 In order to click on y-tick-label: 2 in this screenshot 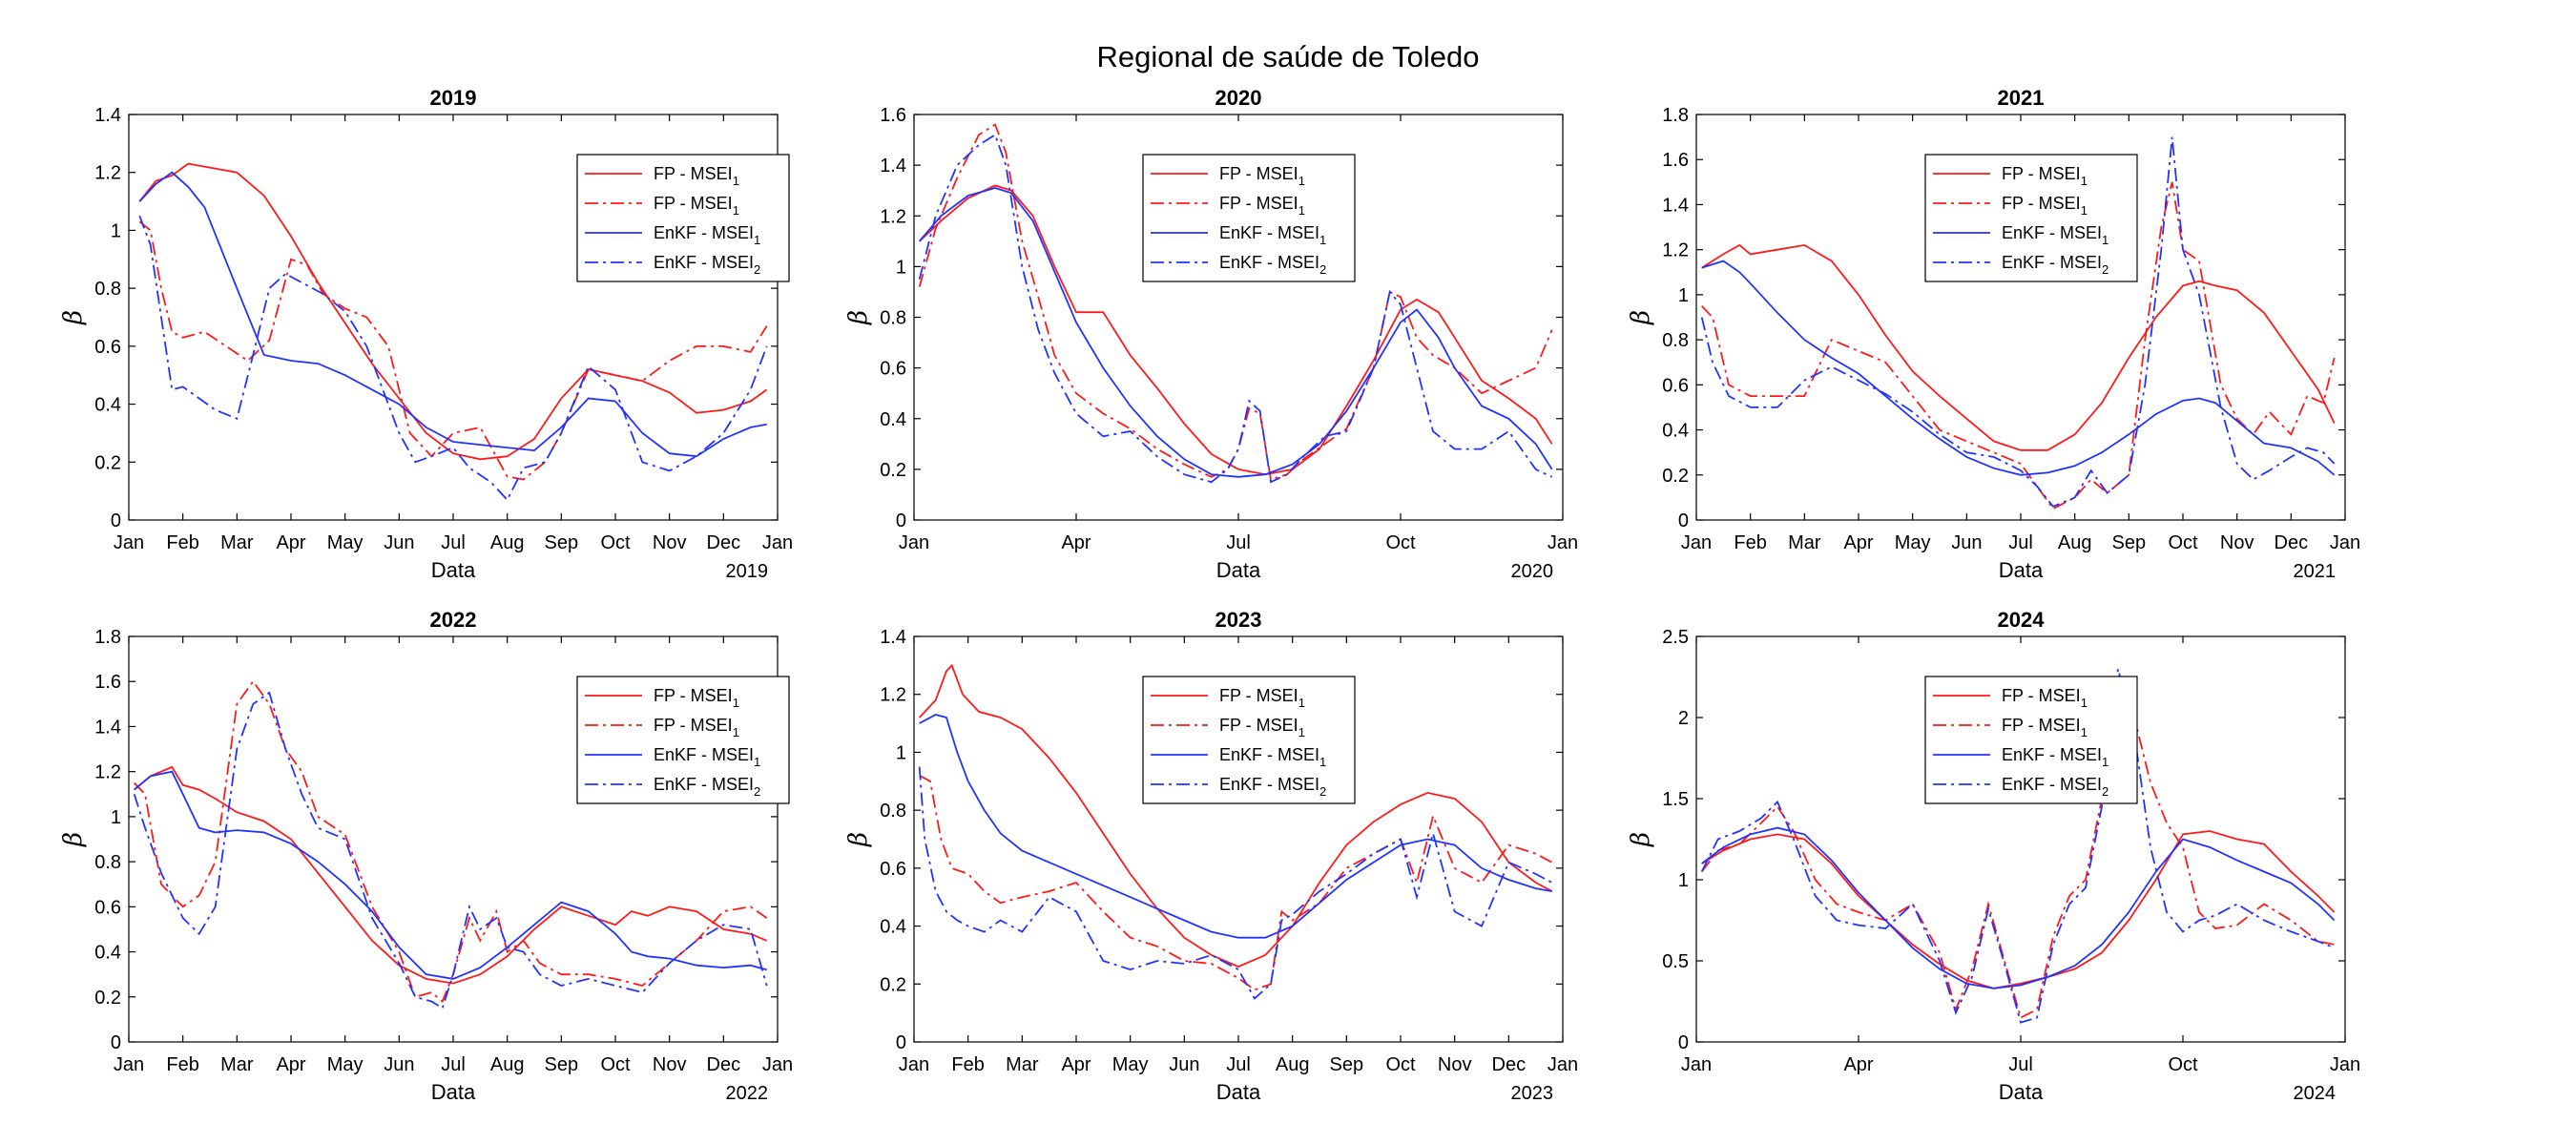, I will do `click(1683, 719)`.